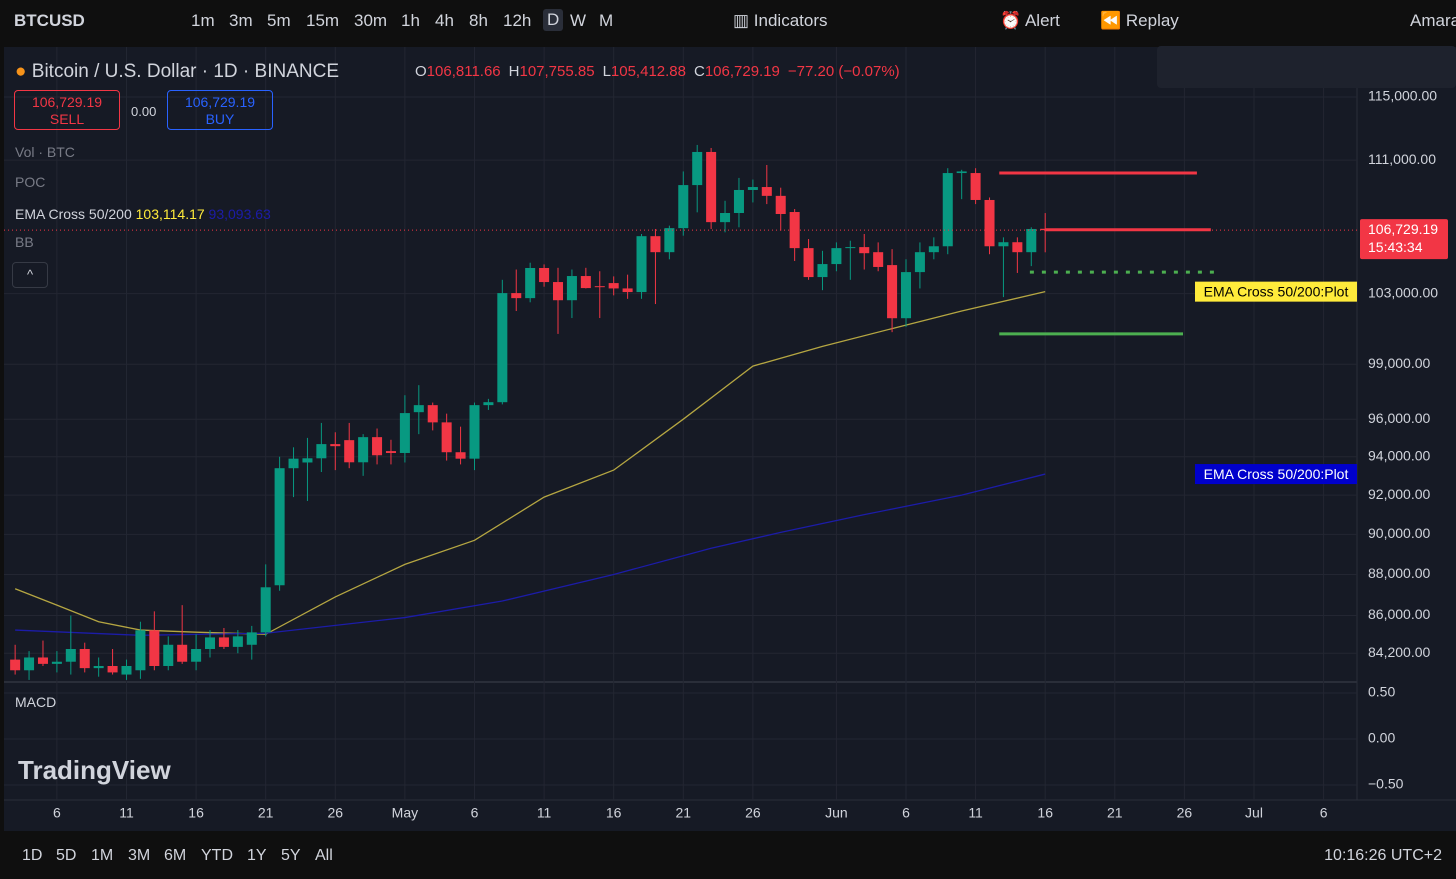  What do you see at coordinates (1403, 292) in the screenshot?
I see `y-tick-label: 103,000.00` at bounding box center [1403, 292].